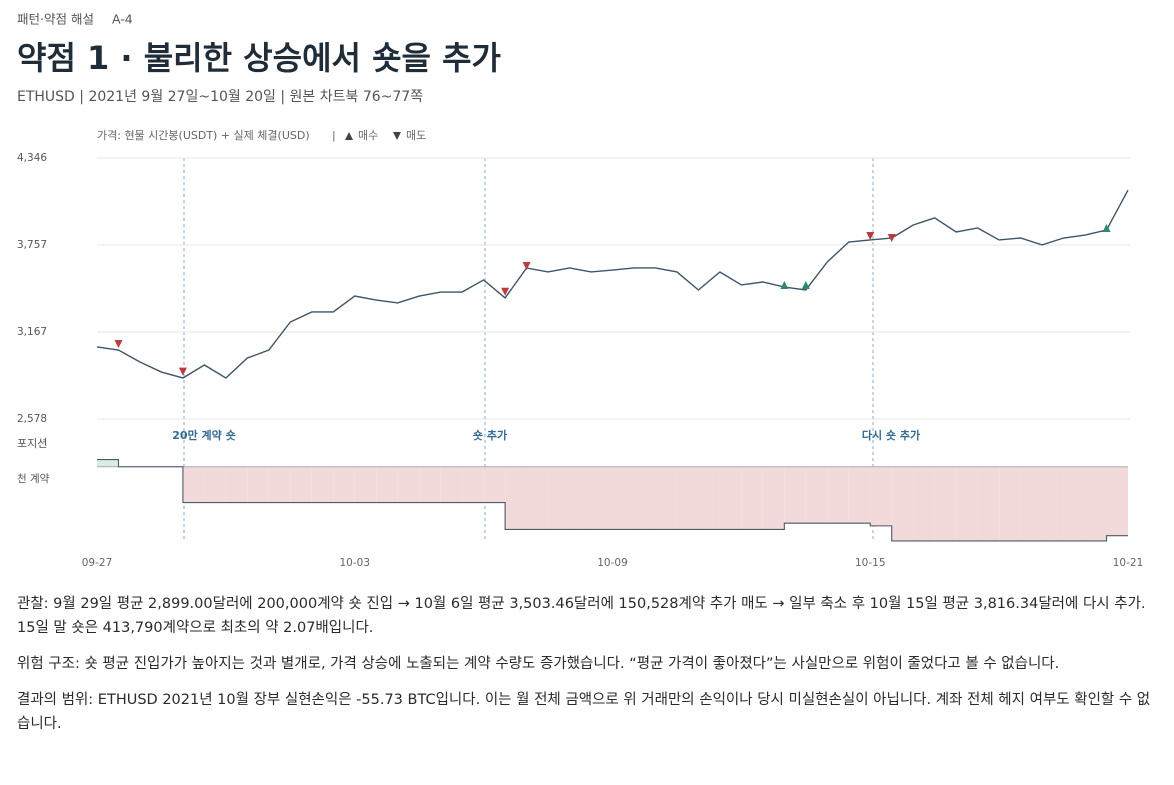 This screenshot has height=785, width=1174. Describe the element at coordinates (870, 563) in the screenshot. I see `x-tick-label: 10-15` at that location.